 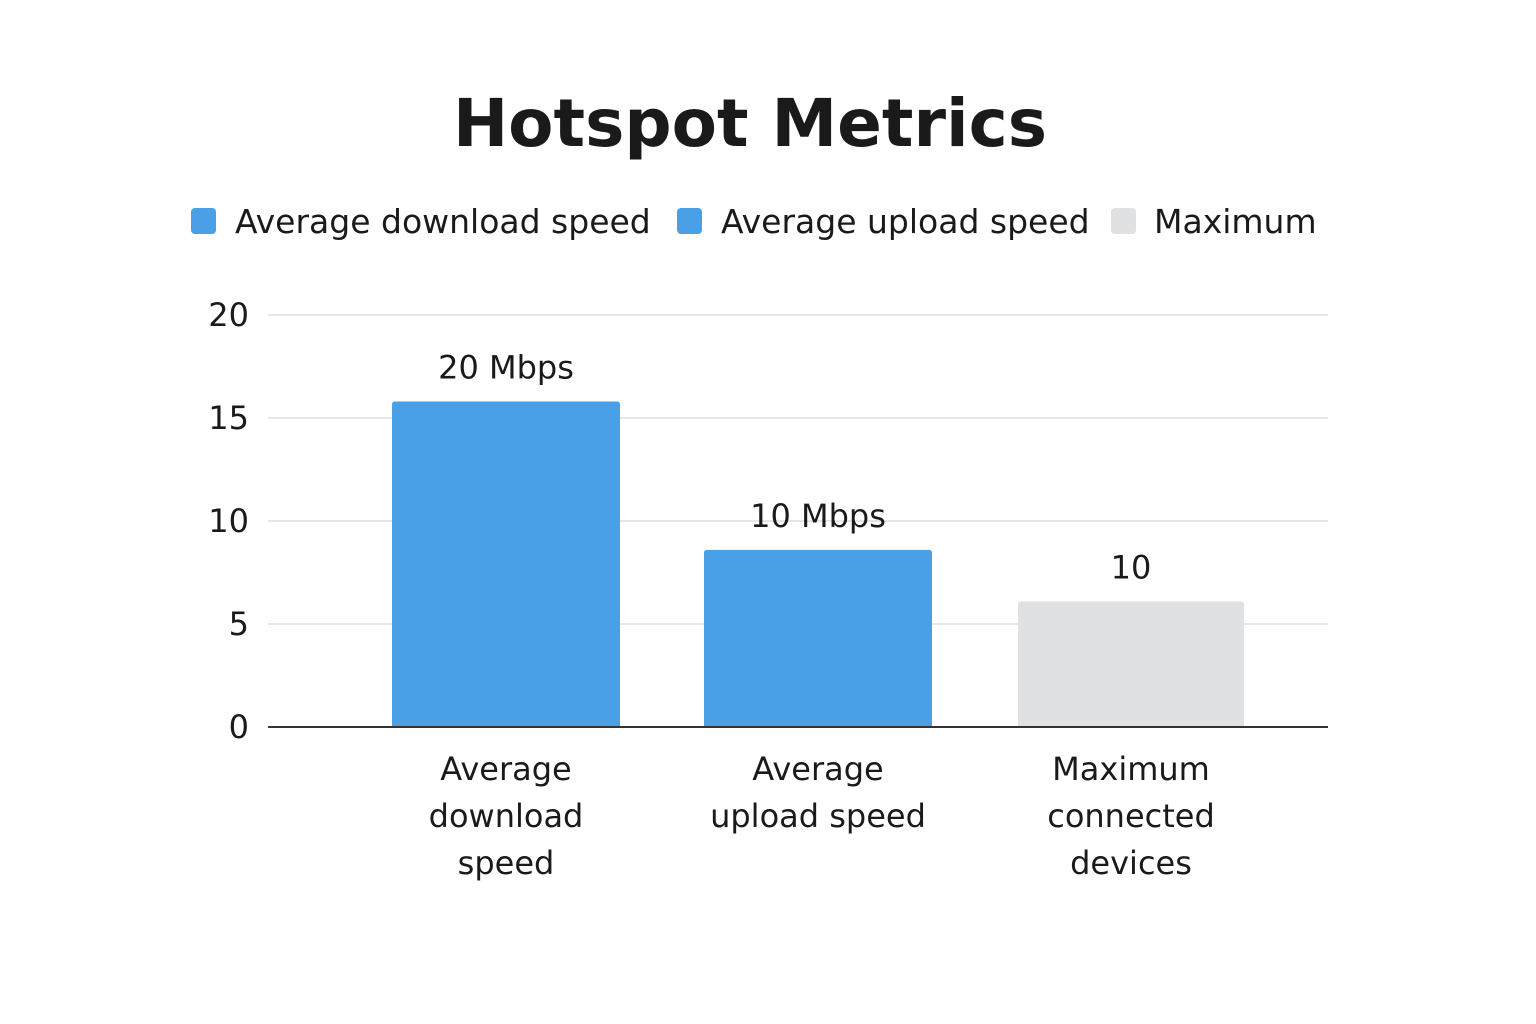 I want to click on category-label: download, so click(x=506, y=816).